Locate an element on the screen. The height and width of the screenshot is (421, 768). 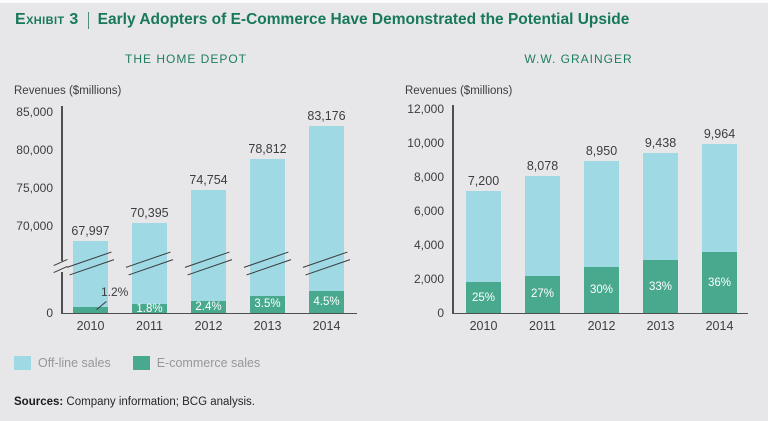
ecommerce-pct-label: 1.8% is located at coordinates (149, 308).